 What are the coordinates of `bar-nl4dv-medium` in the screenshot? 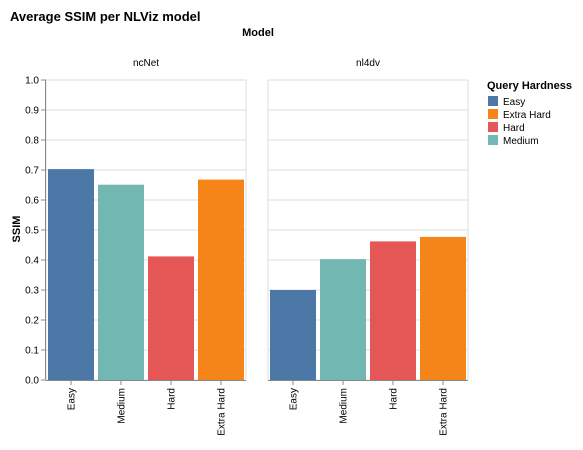 It's located at (343, 319).